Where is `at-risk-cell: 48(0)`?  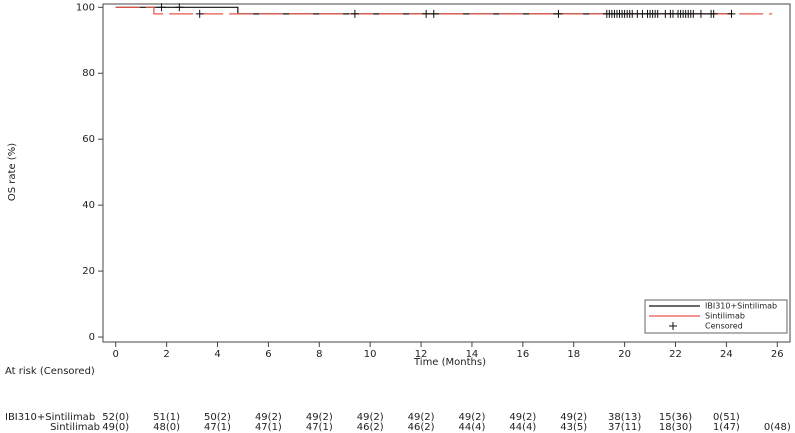
at-risk-cell: 48(0) is located at coordinates (166, 427).